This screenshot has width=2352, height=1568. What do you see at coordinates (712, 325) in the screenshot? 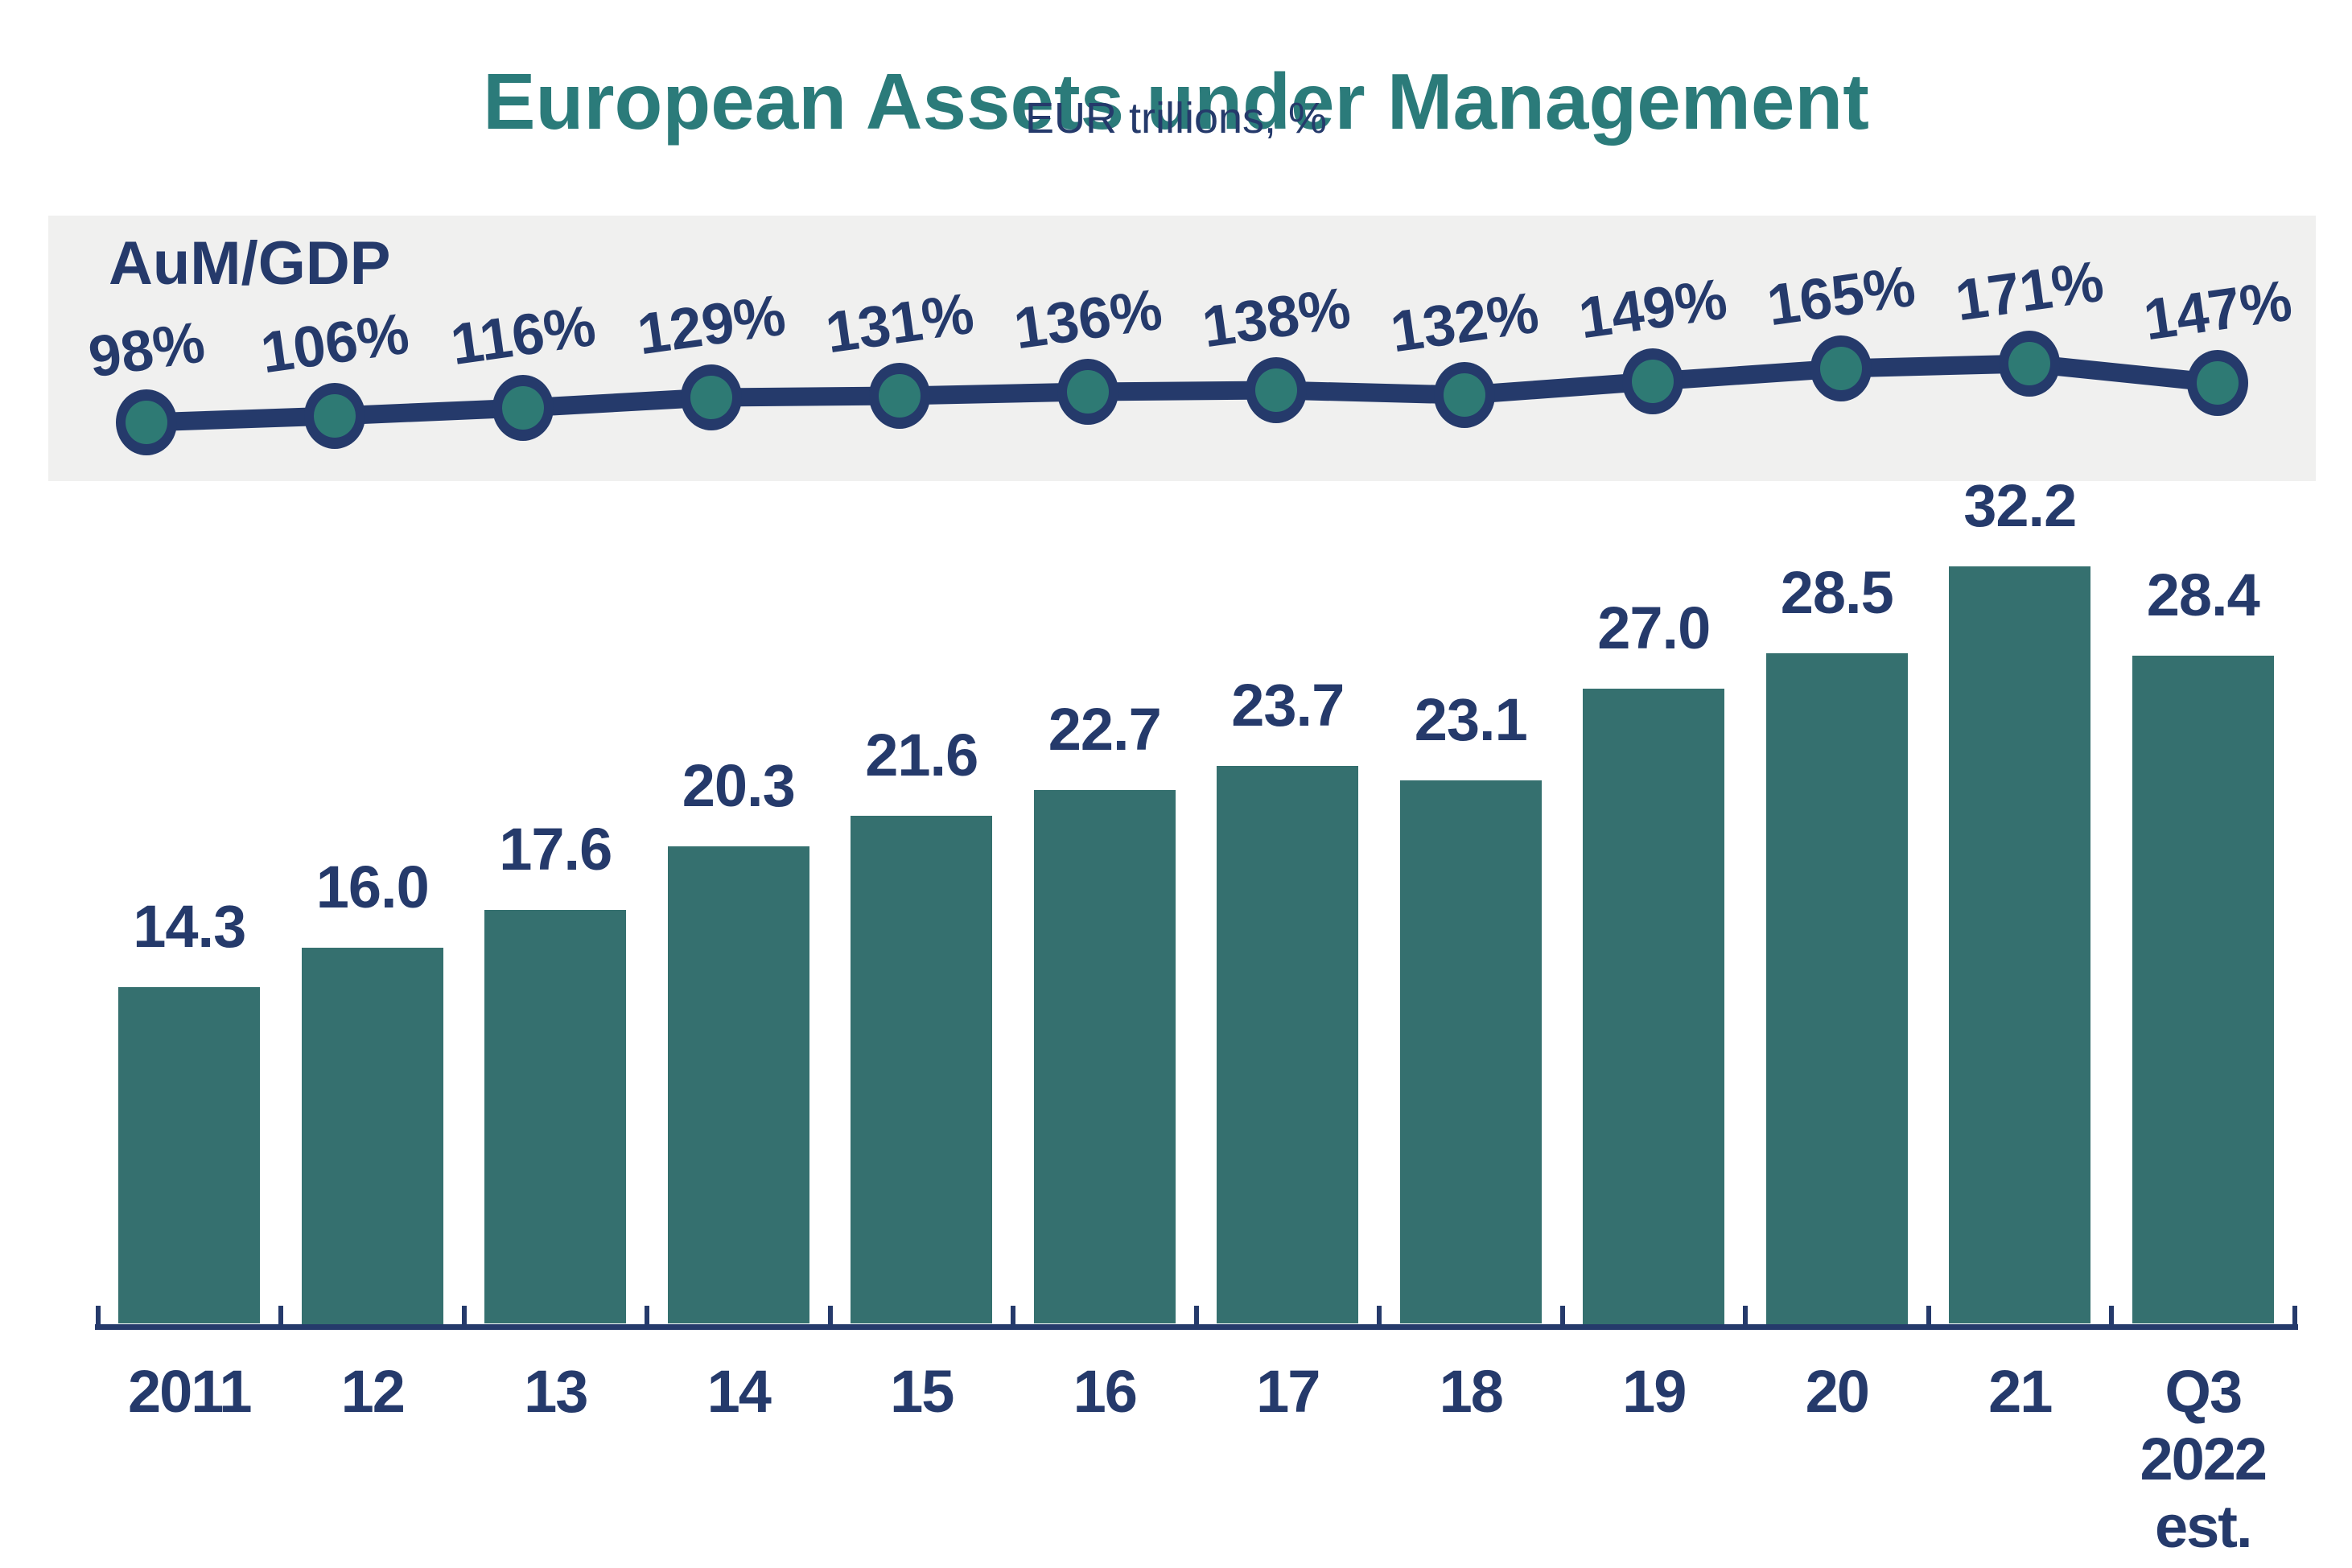
I see `percent-label: 129%` at bounding box center [712, 325].